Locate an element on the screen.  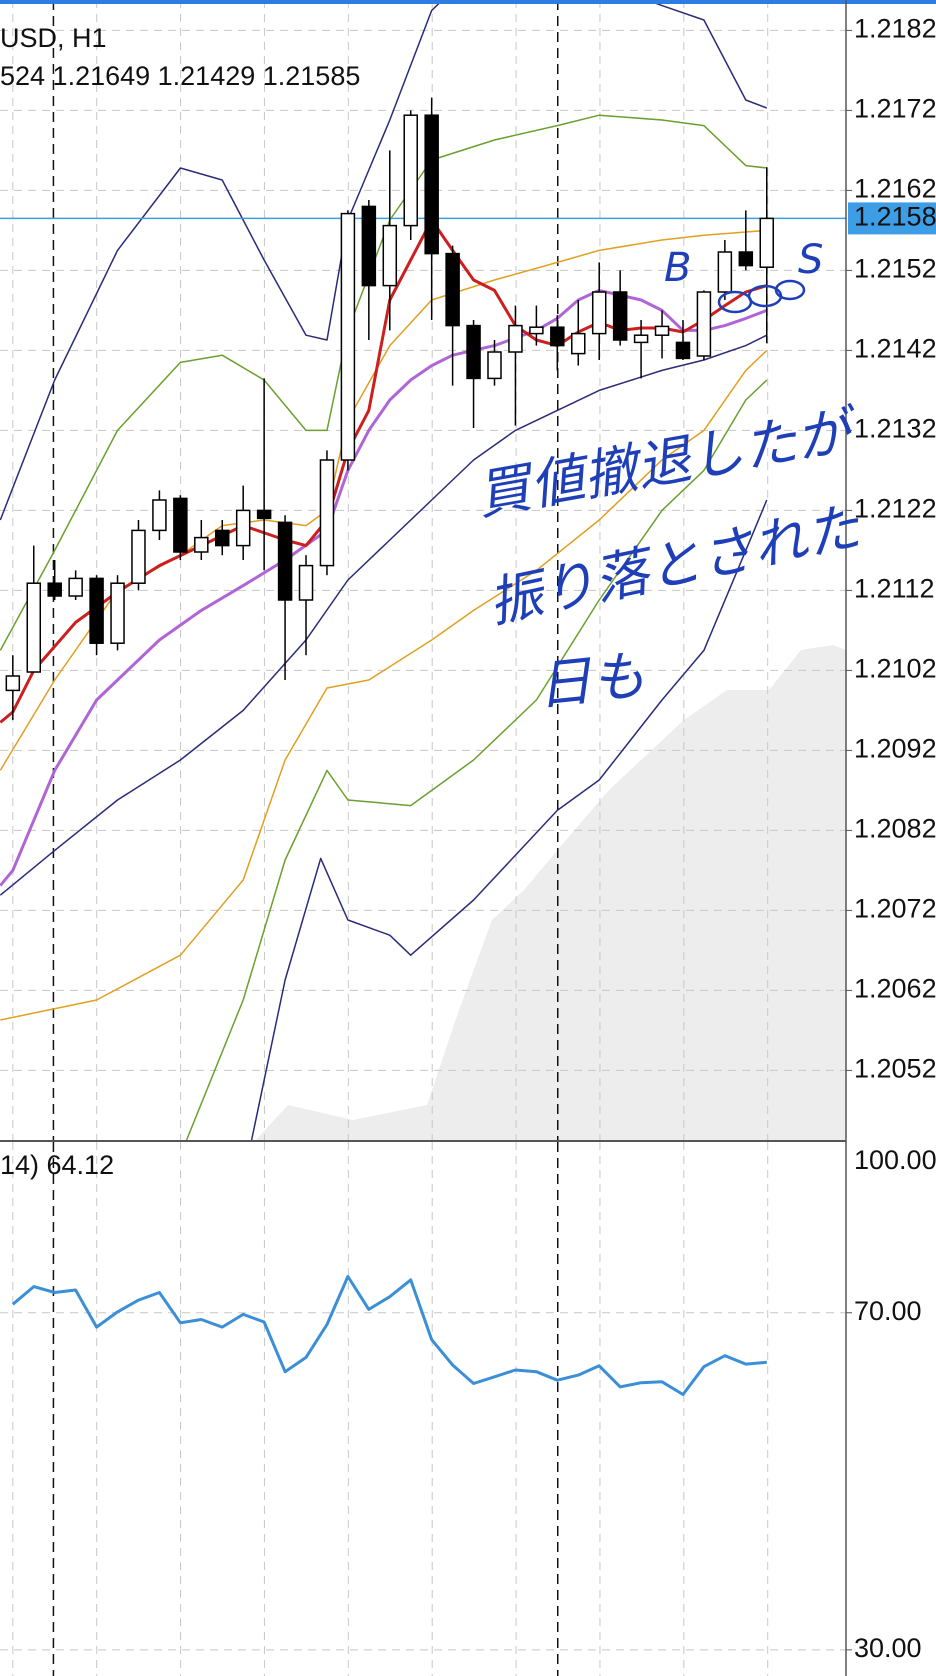
y-tick-label: 1.2112 is located at coordinates (894, 589).